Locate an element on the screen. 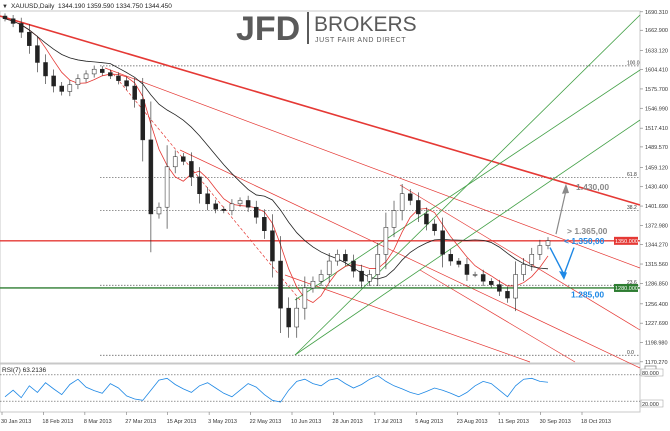  fib-level-label: 23.6 is located at coordinates (632, 283).